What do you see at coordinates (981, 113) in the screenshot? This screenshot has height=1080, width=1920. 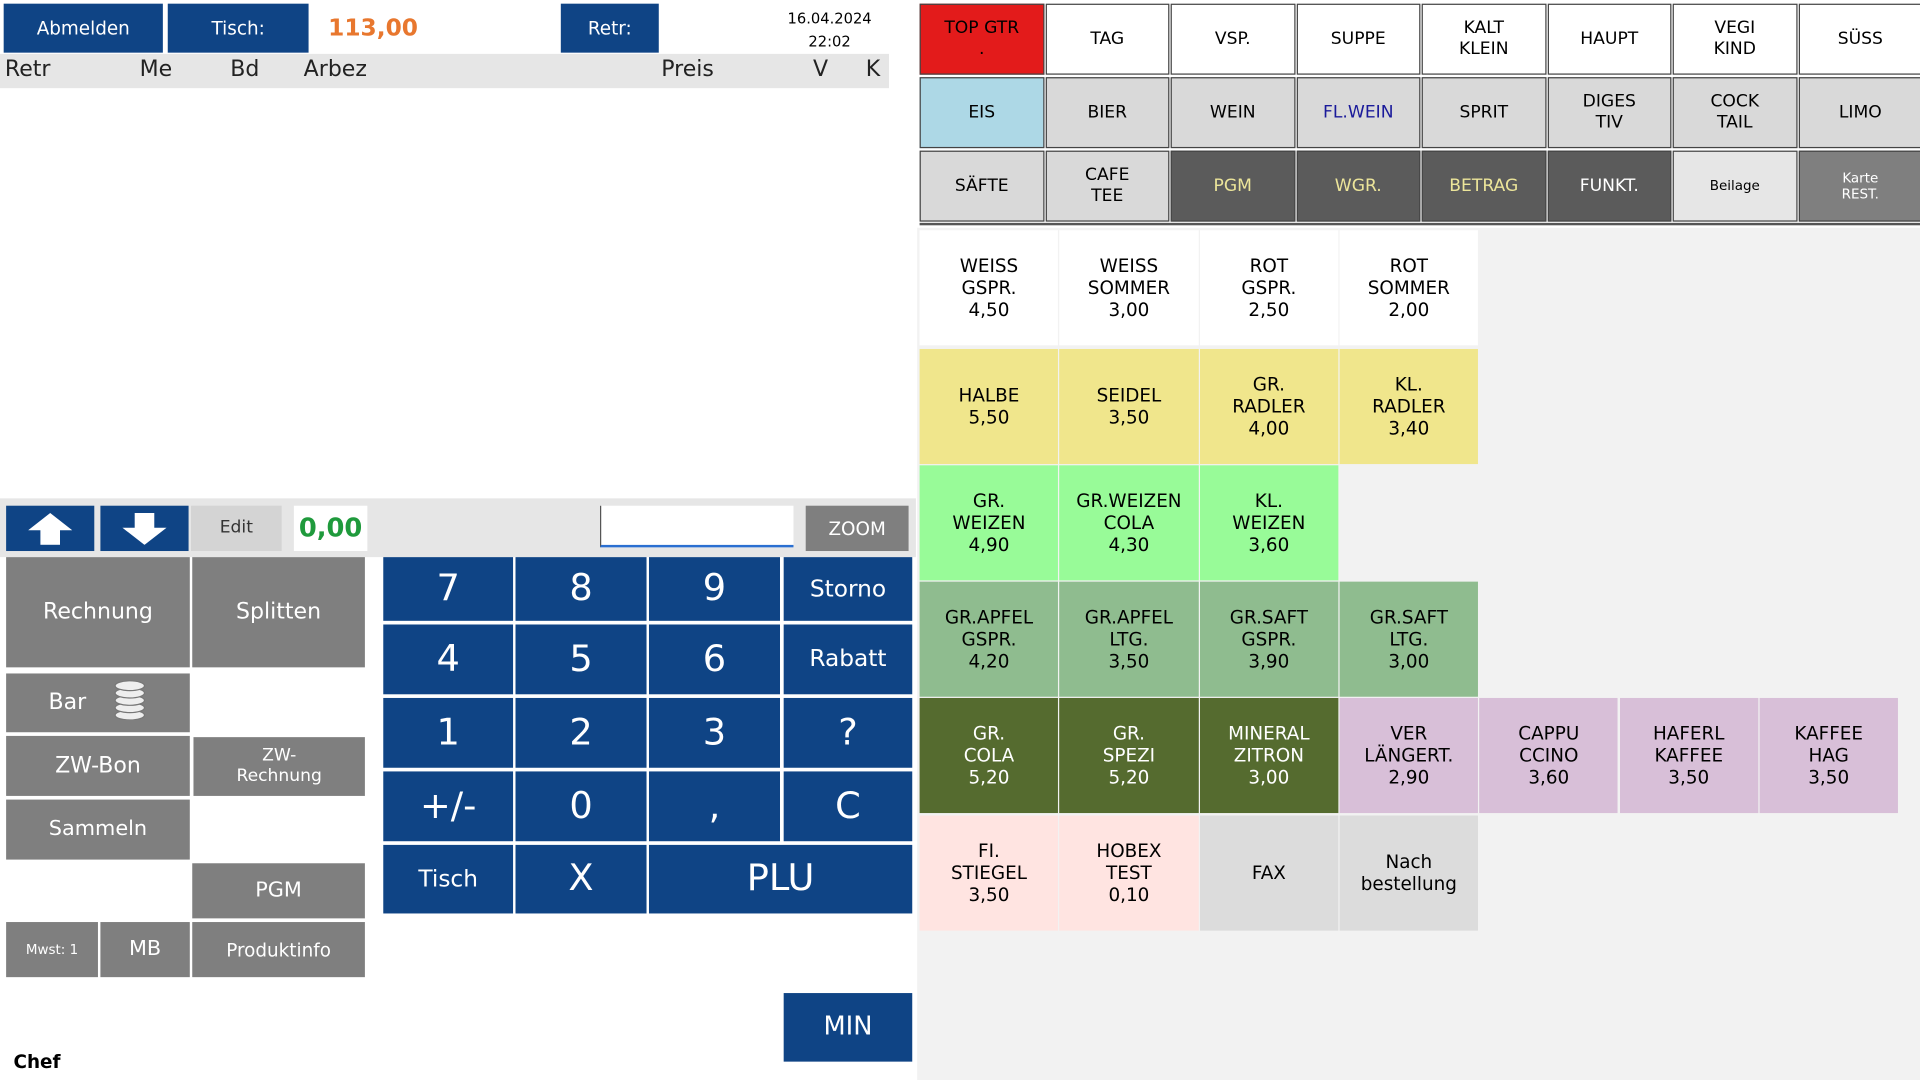 I see `category-button: EIS` at bounding box center [981, 113].